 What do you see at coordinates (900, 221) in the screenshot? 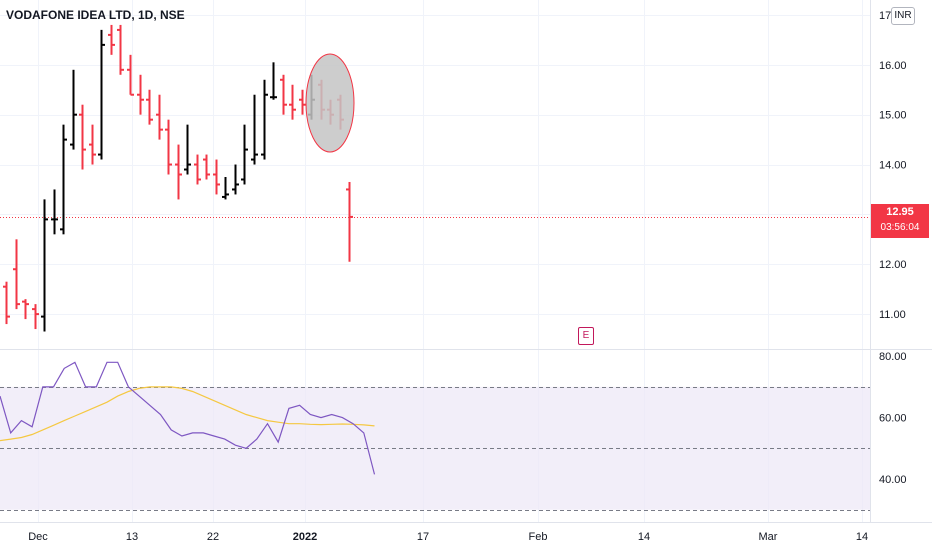
I see `last-price-label: 12.95 03:56:04` at bounding box center [900, 221].